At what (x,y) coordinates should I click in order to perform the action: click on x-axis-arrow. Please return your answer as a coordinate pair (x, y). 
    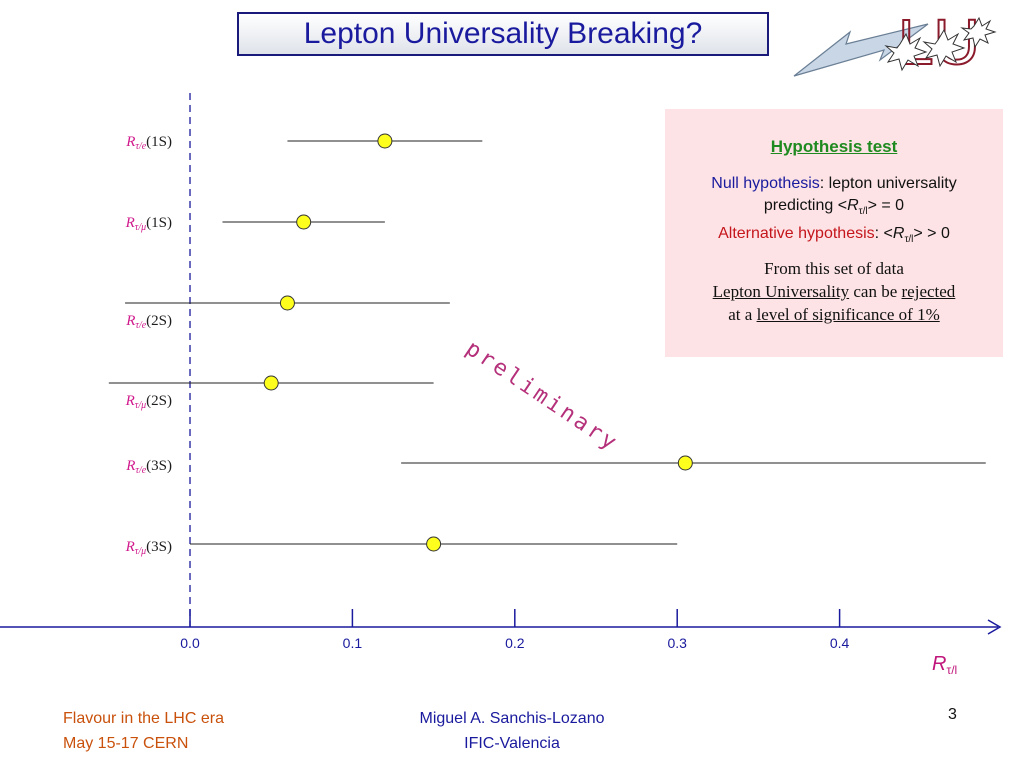
    Looking at the image, I should click on (994, 627).